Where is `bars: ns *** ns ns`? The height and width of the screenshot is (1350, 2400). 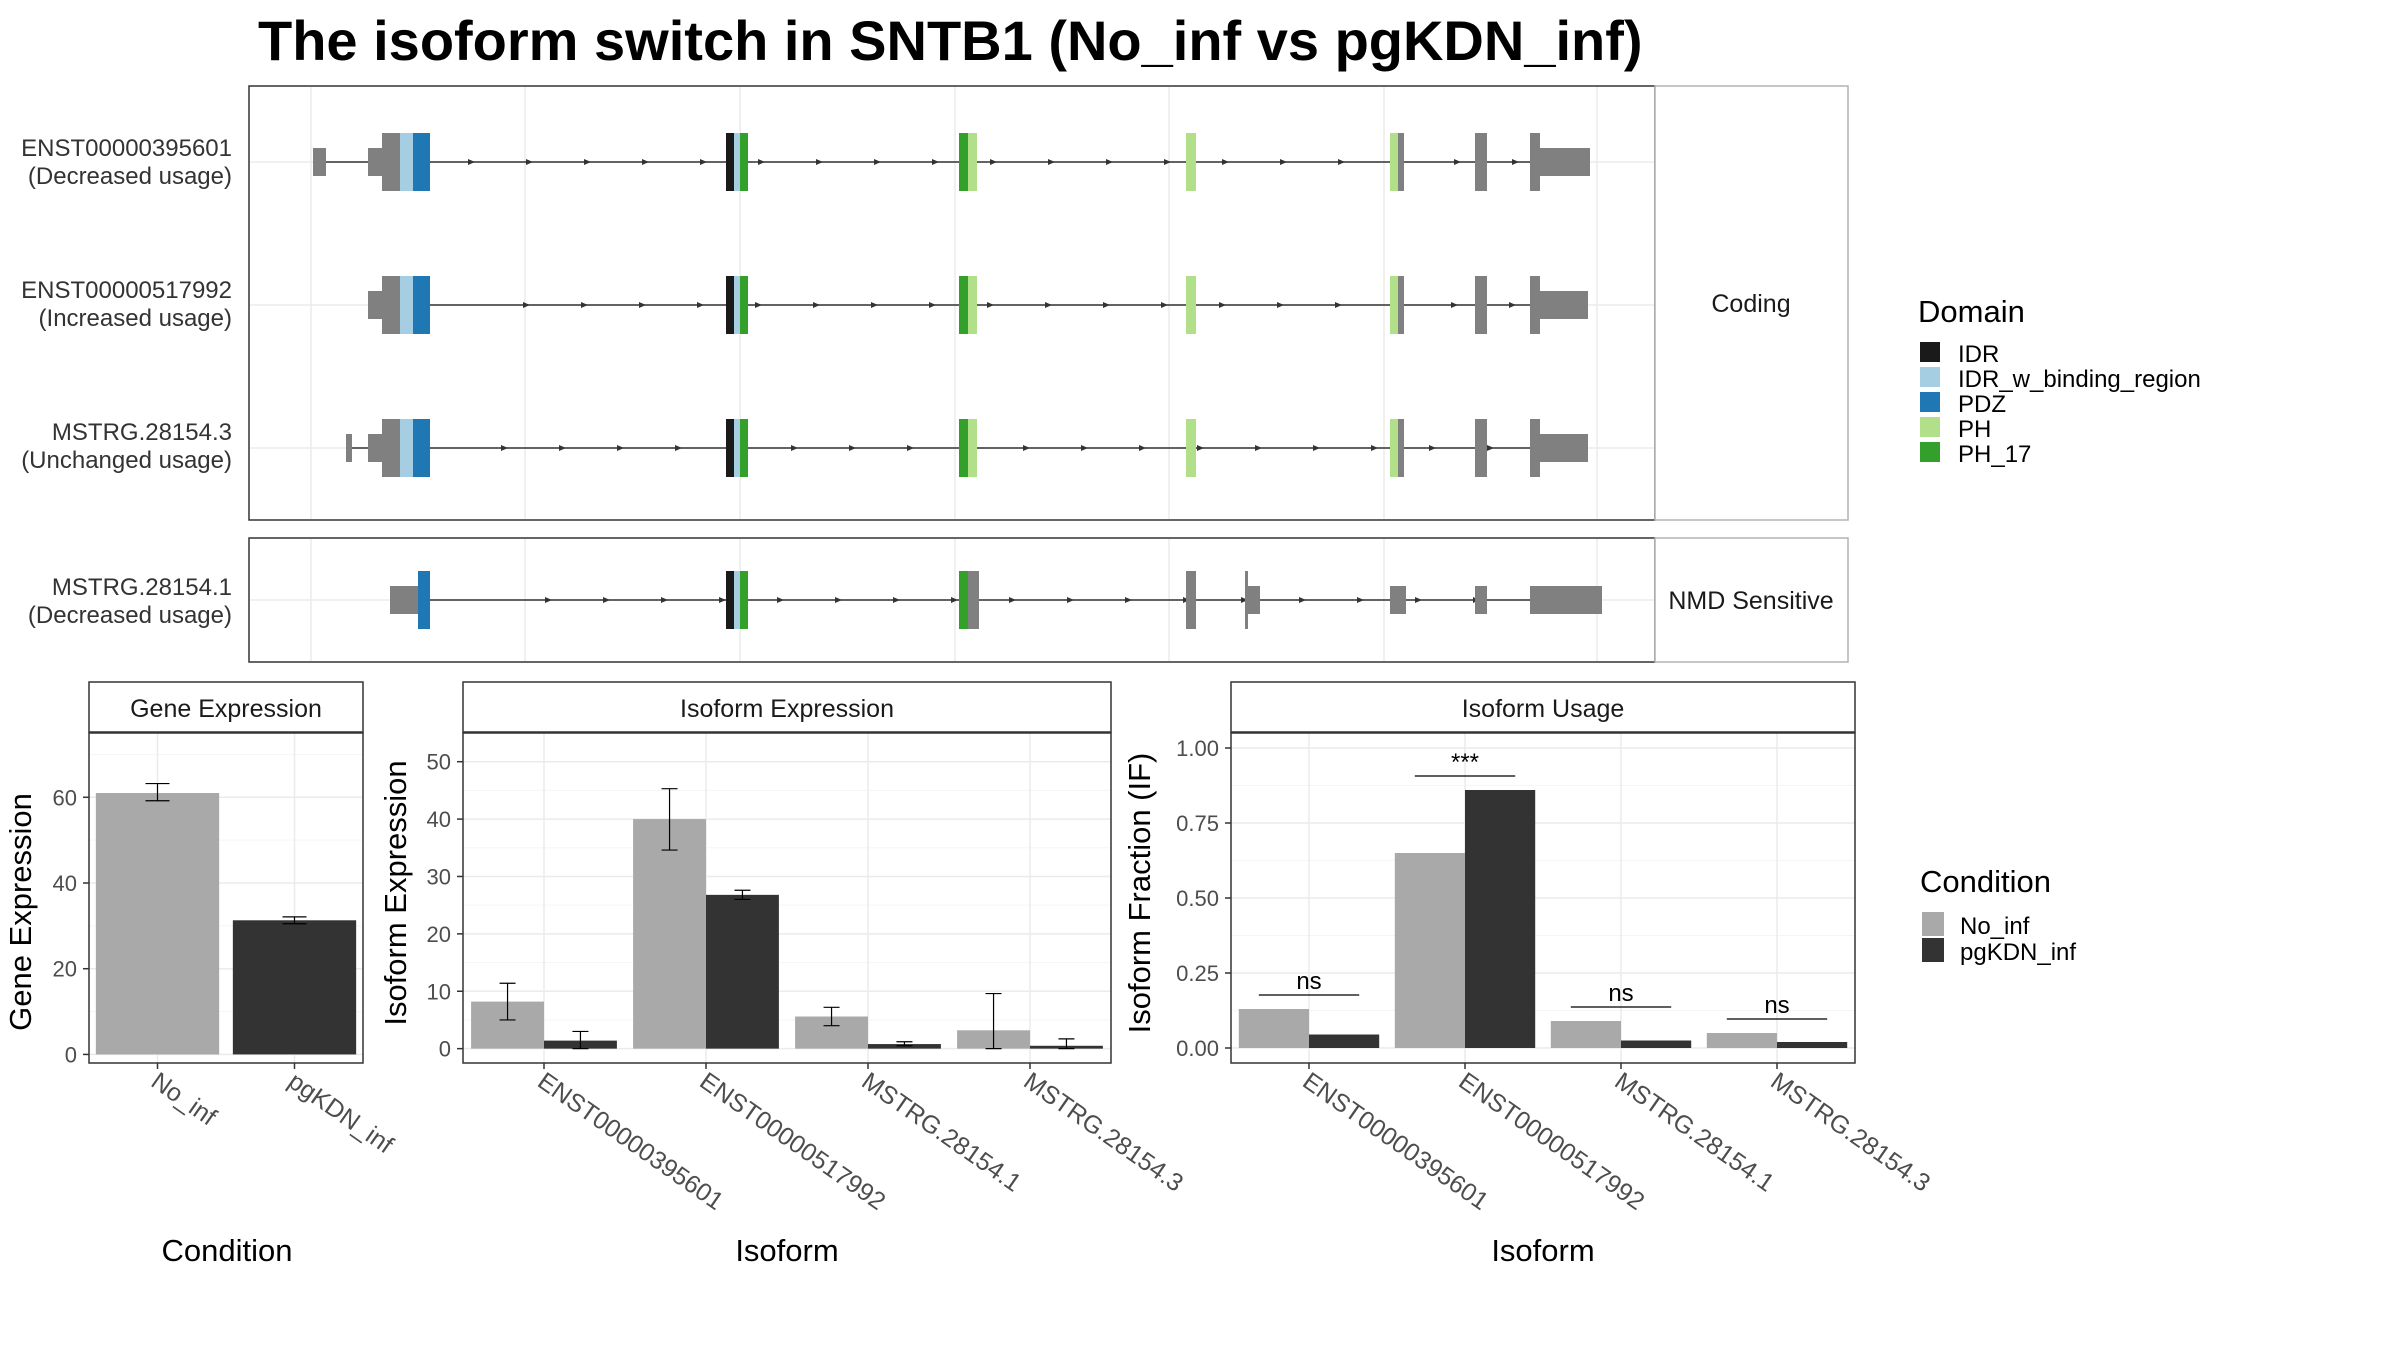
bars: ns *** ns ns is located at coordinates (1543, 898).